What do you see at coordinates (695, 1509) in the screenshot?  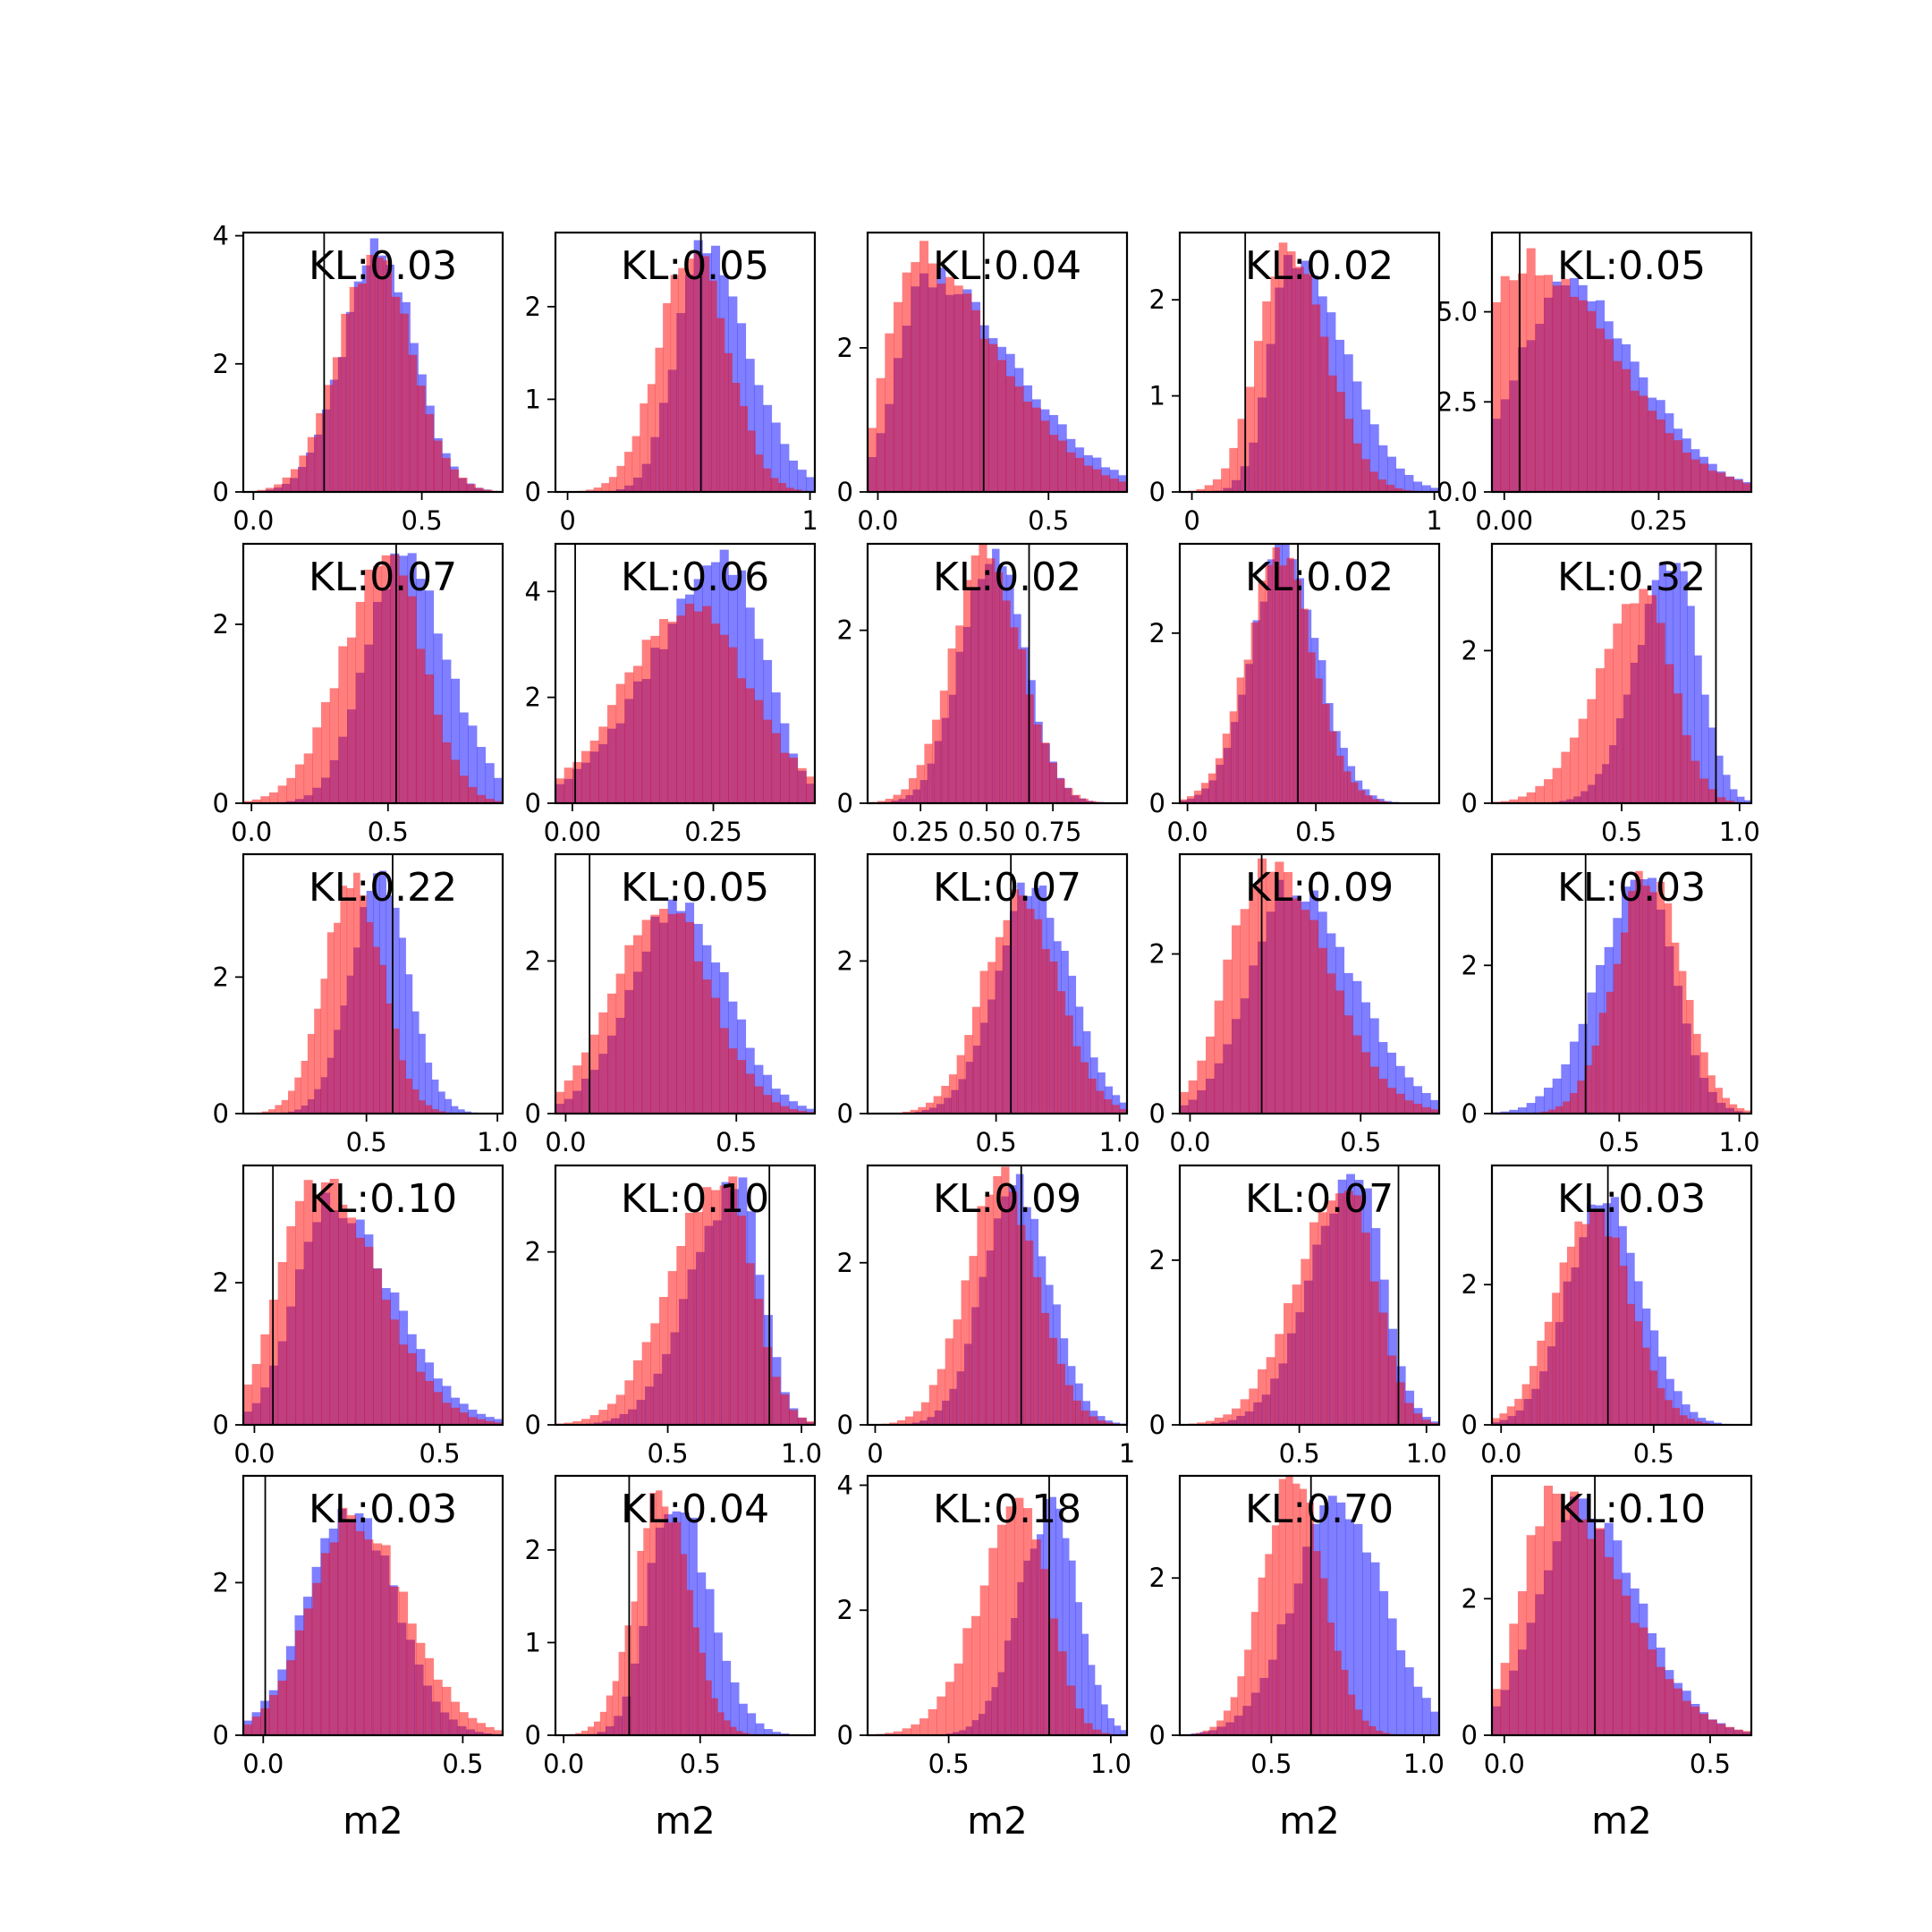 I see `kl-annotation: KL:0.04` at bounding box center [695, 1509].